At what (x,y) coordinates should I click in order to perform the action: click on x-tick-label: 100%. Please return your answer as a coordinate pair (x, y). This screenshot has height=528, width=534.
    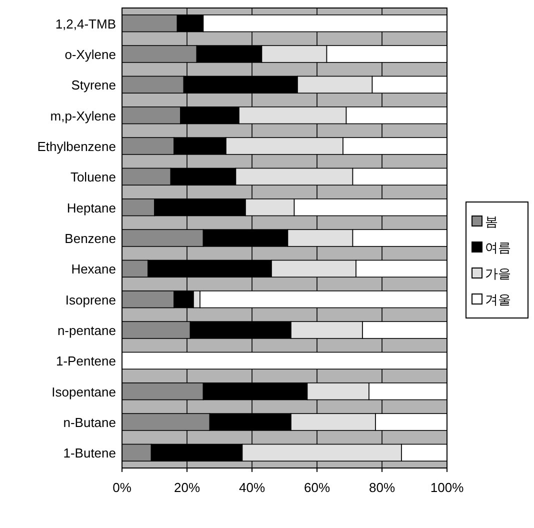
    Looking at the image, I should click on (447, 487).